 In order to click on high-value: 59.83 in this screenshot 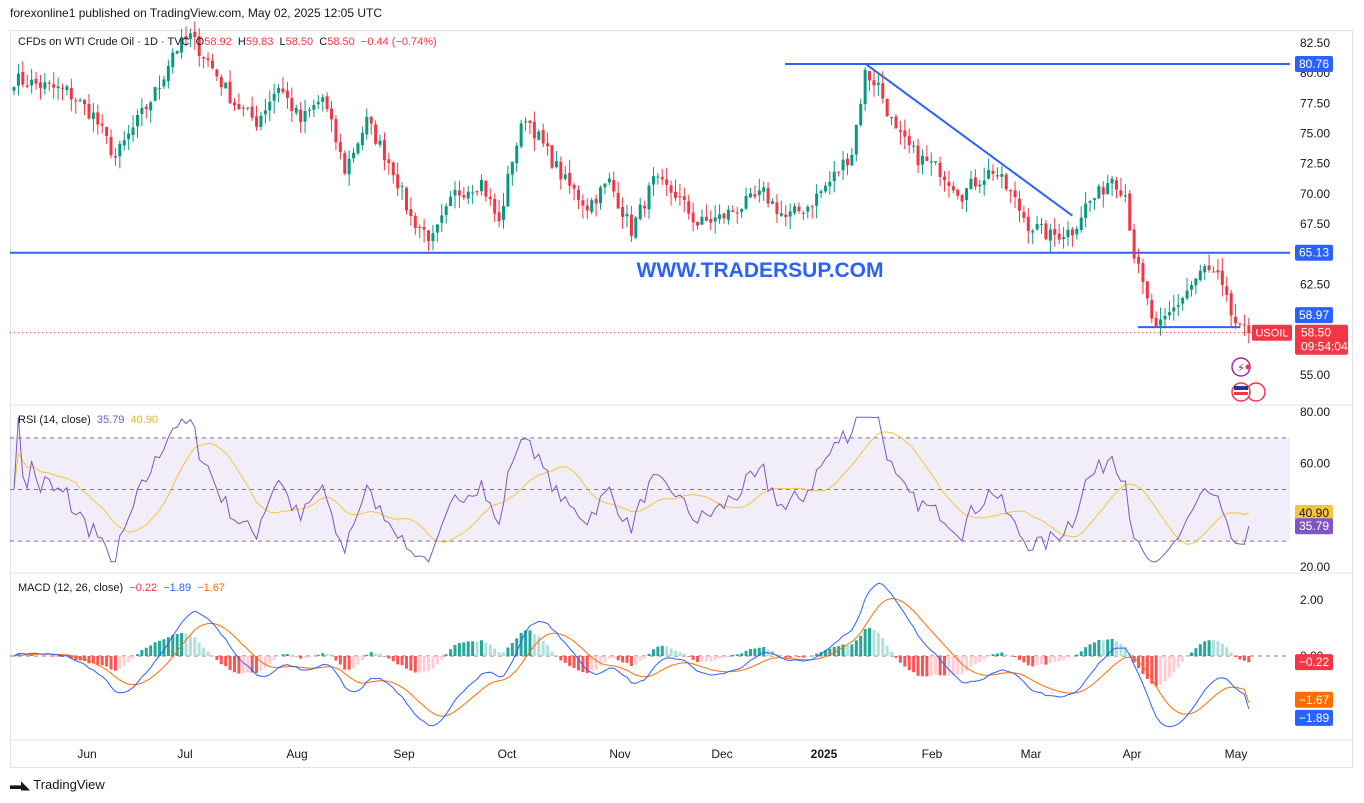, I will do `click(259, 42)`.